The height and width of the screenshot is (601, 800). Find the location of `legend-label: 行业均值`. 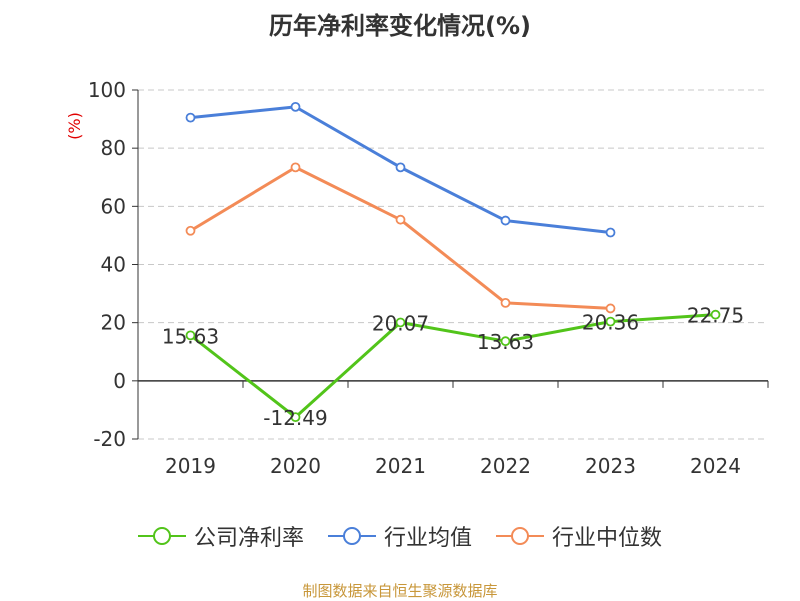

legend-label: 行业均值 is located at coordinates (427, 538).